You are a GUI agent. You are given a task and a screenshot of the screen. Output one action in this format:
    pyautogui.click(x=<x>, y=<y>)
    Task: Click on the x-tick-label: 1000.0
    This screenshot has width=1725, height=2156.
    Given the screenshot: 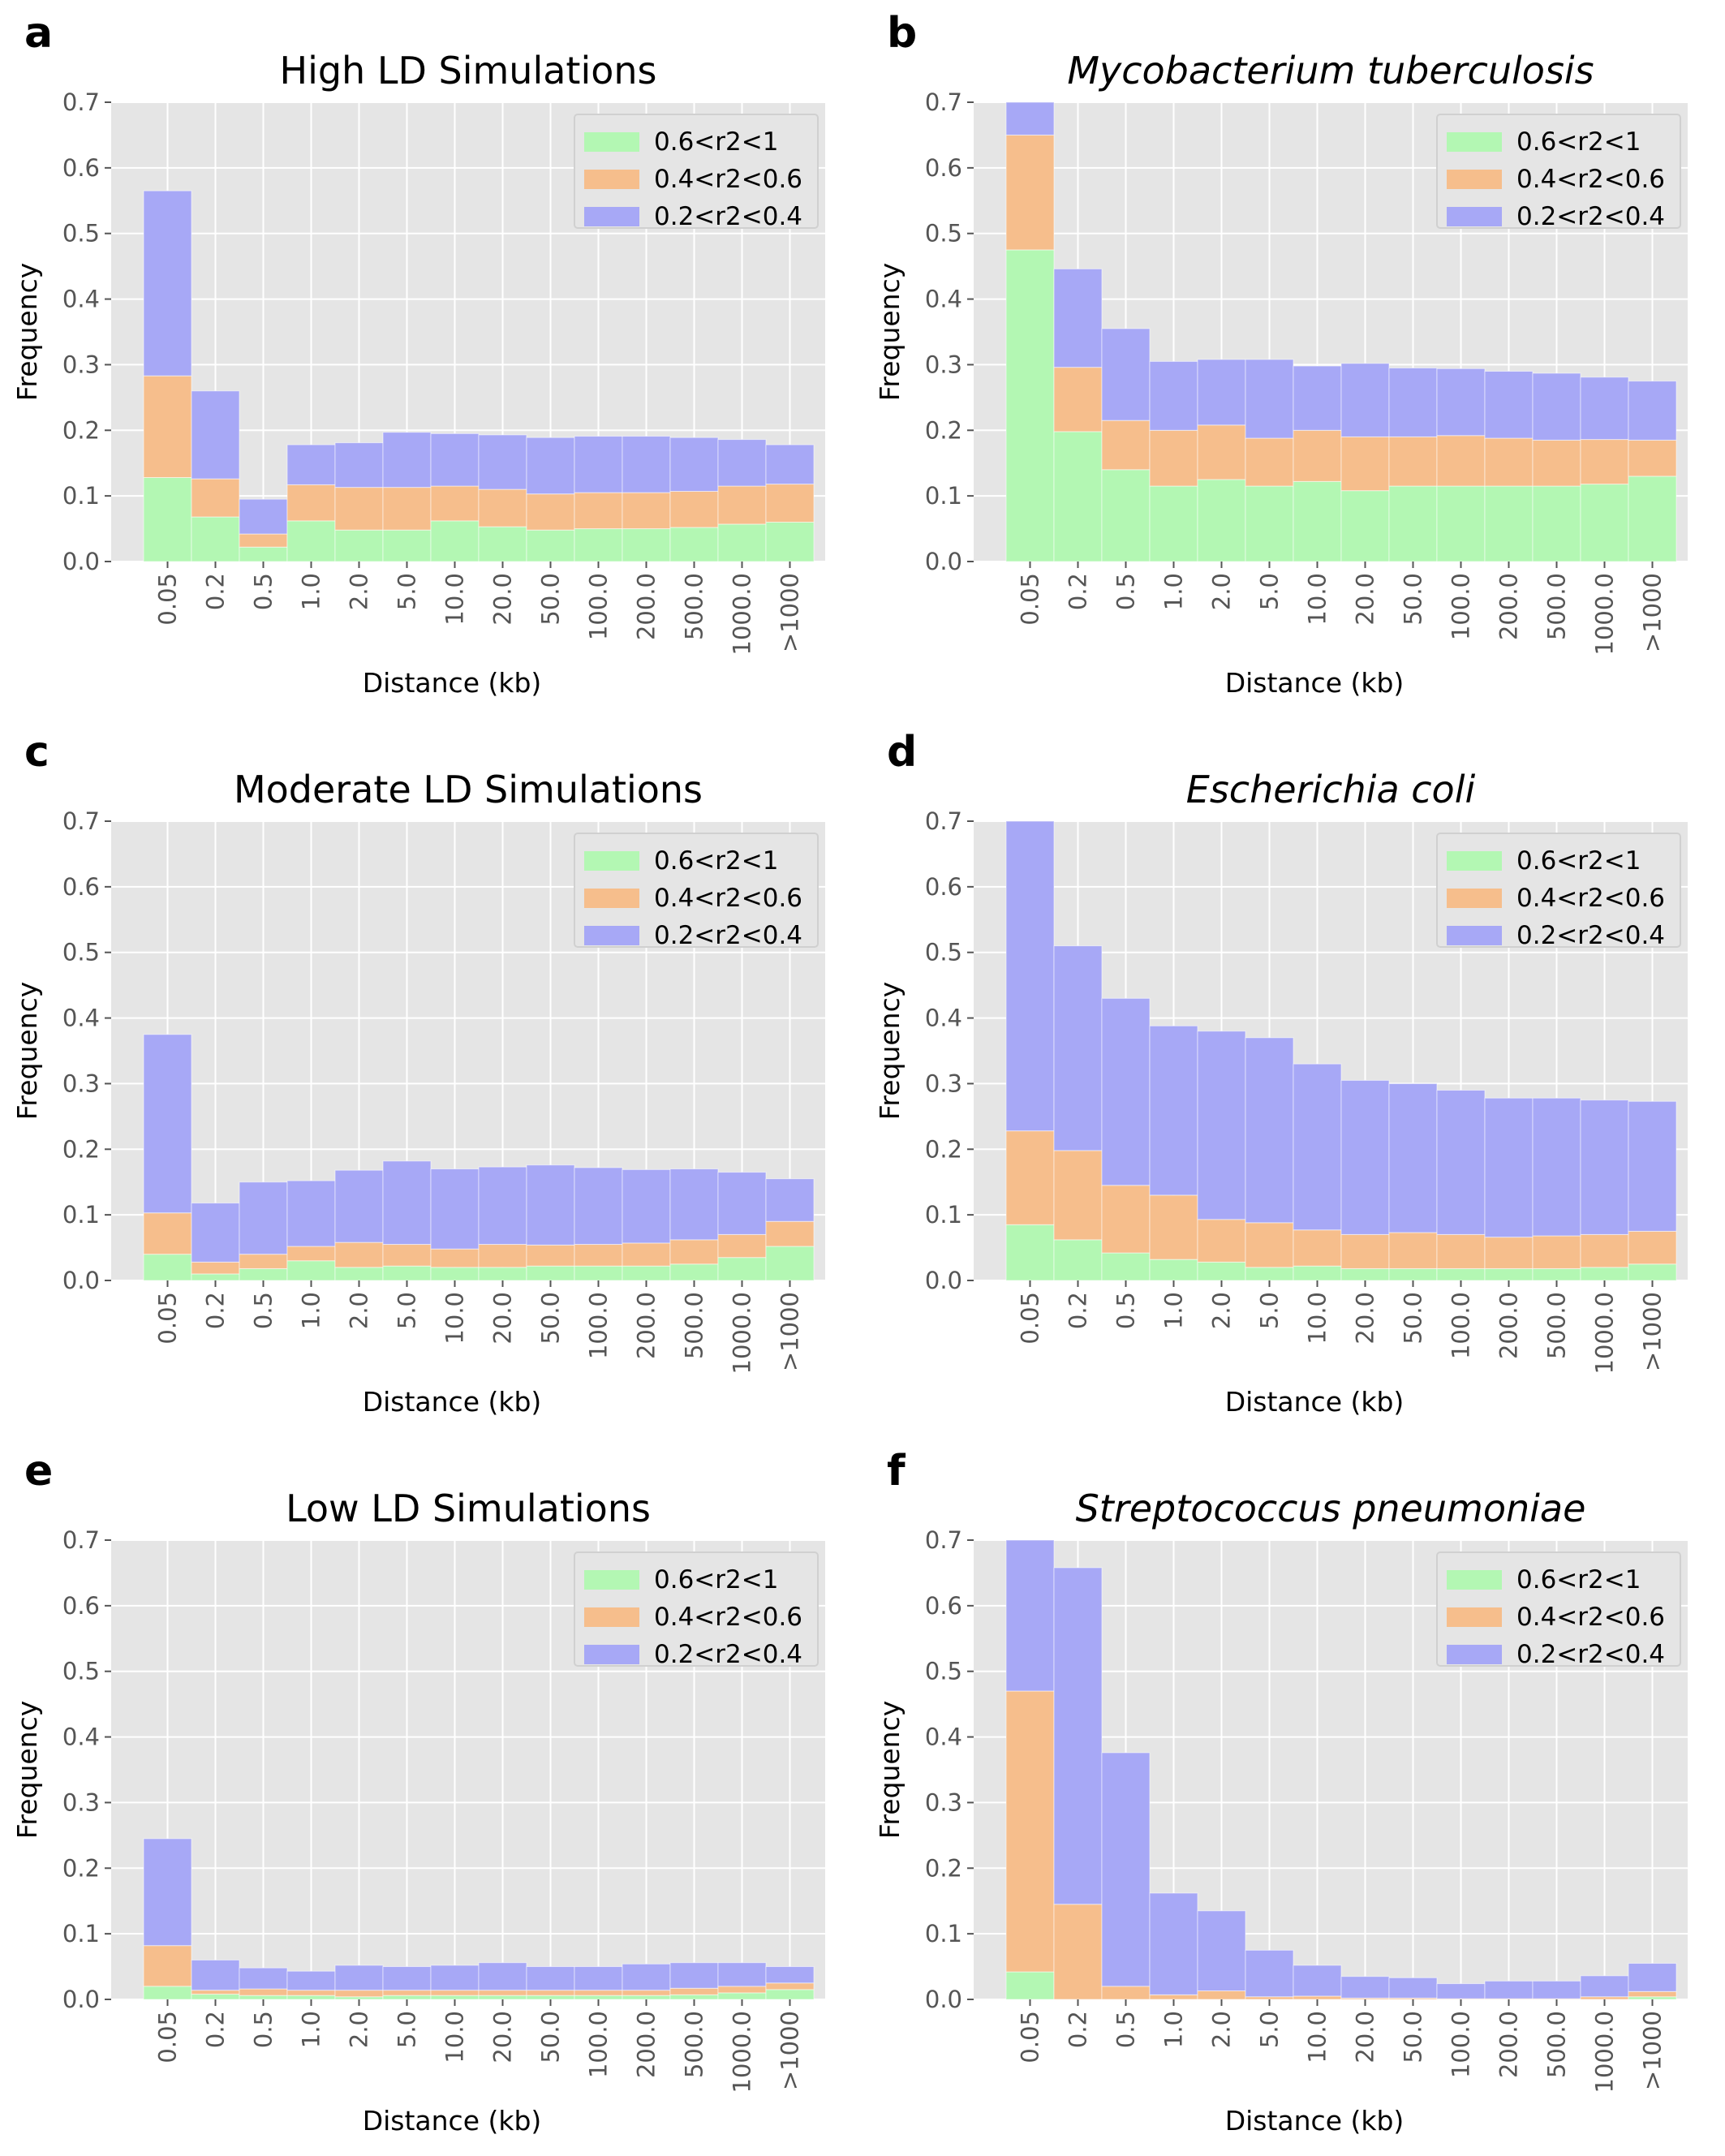 What is the action you would take?
    pyautogui.click(x=1605, y=2052)
    